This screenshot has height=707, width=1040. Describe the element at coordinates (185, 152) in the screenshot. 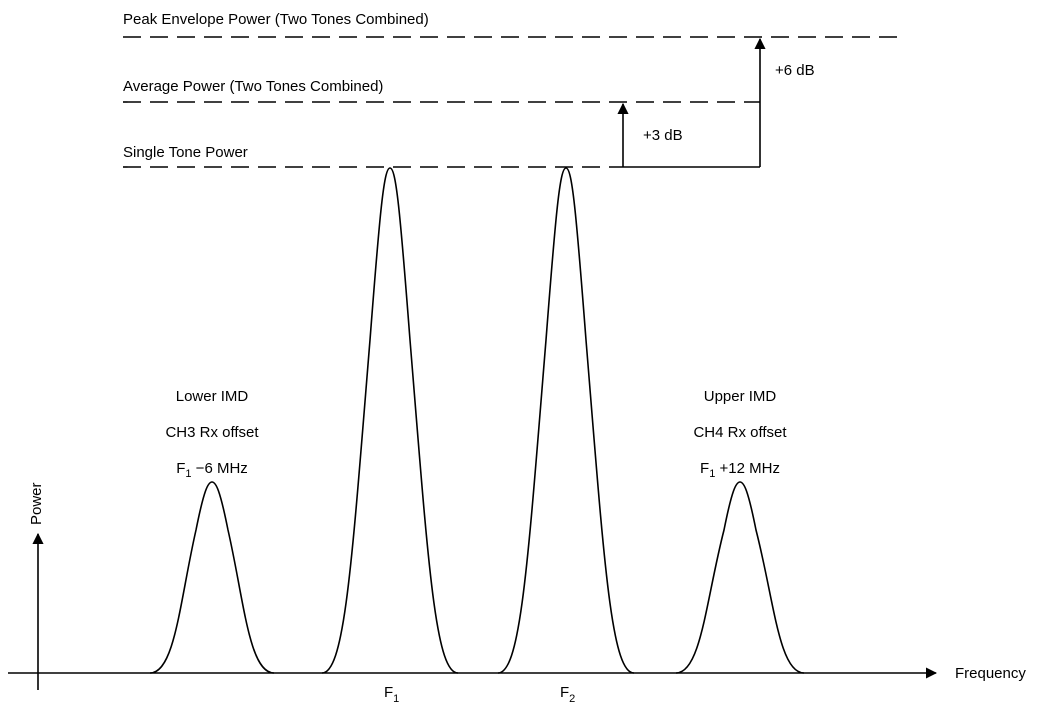

I see `single-tone-power-label: Single Tone Power` at that location.